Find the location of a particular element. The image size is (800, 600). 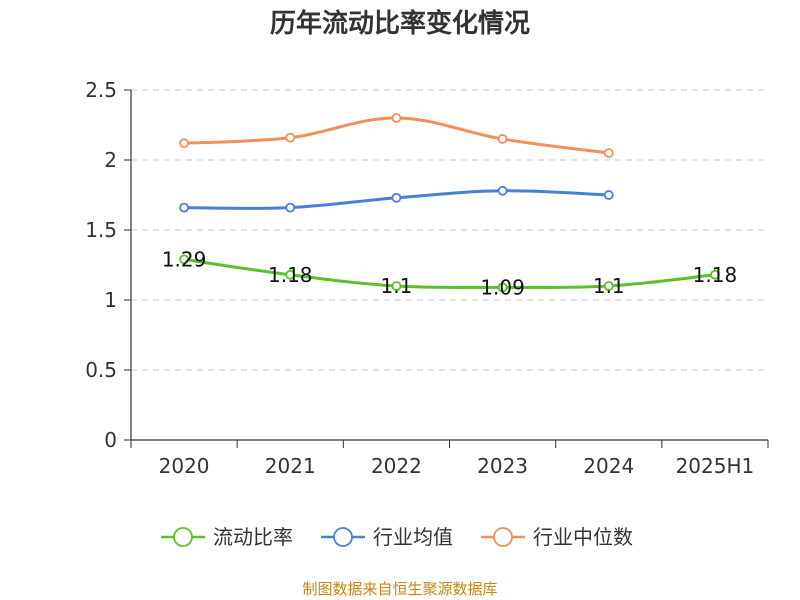

data-label: 1.29 is located at coordinates (184, 259).